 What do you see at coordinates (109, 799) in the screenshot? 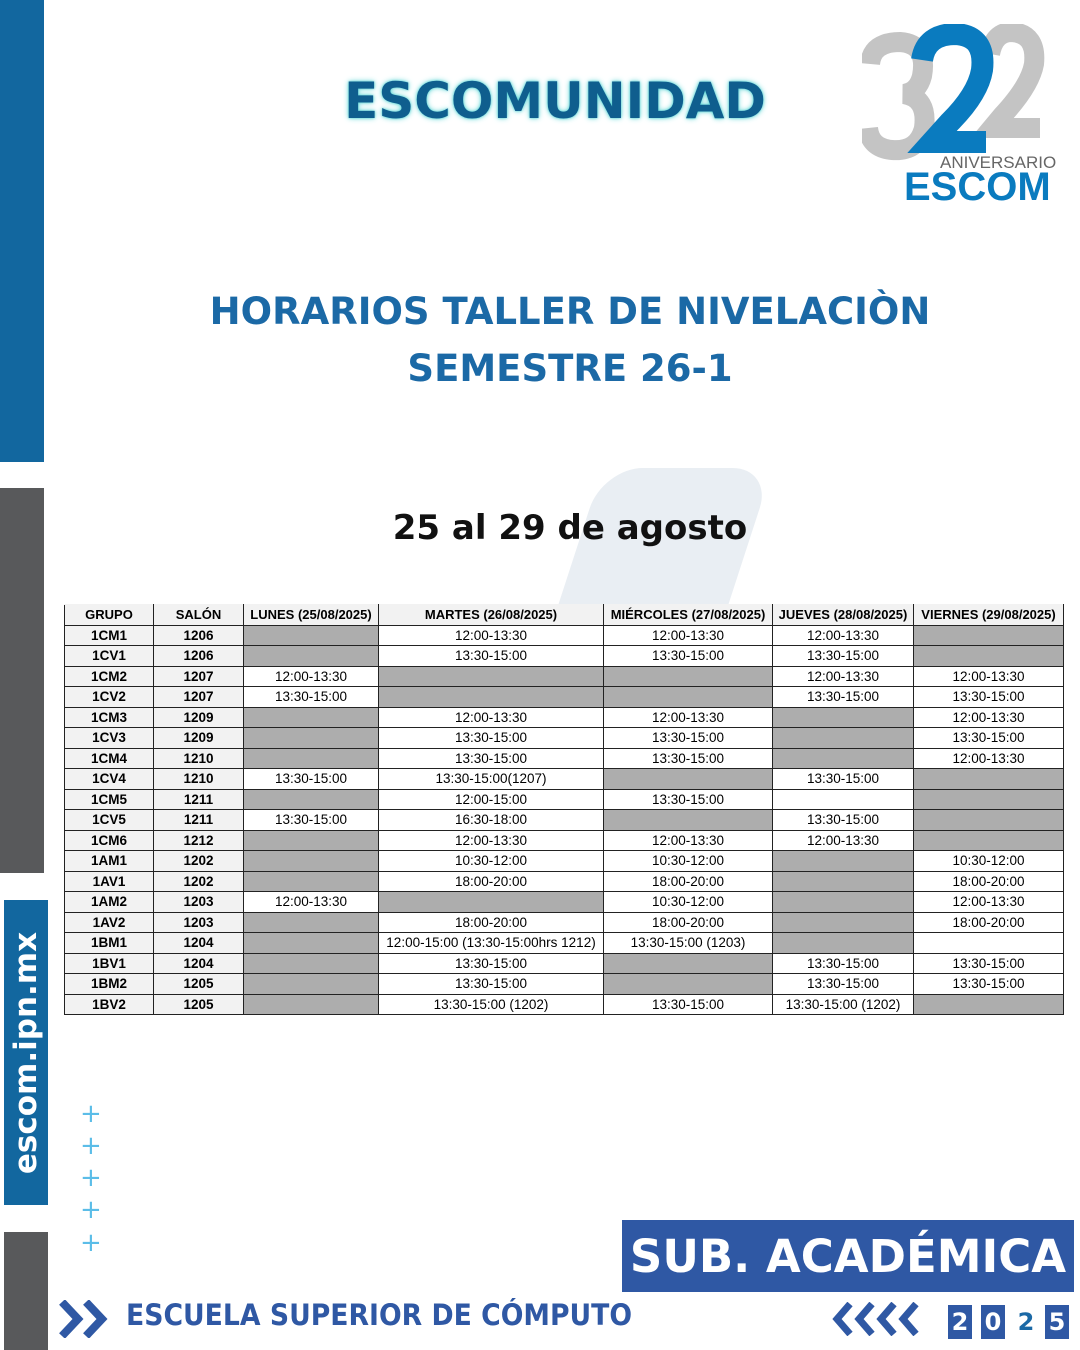
I see `group-cell: 1CM5` at bounding box center [109, 799].